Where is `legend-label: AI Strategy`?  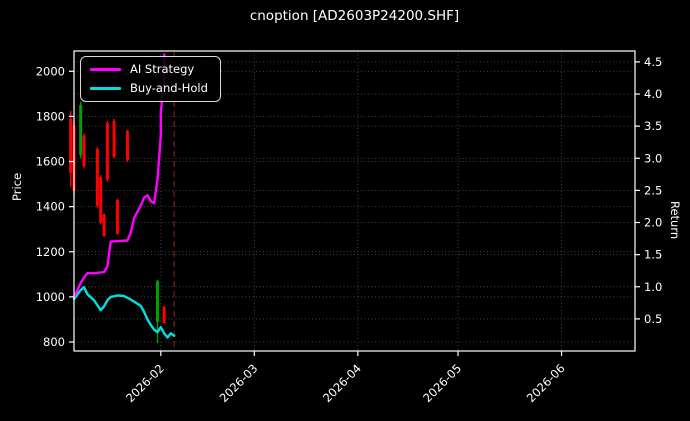
legend-label: AI Strategy is located at coordinates (162, 69).